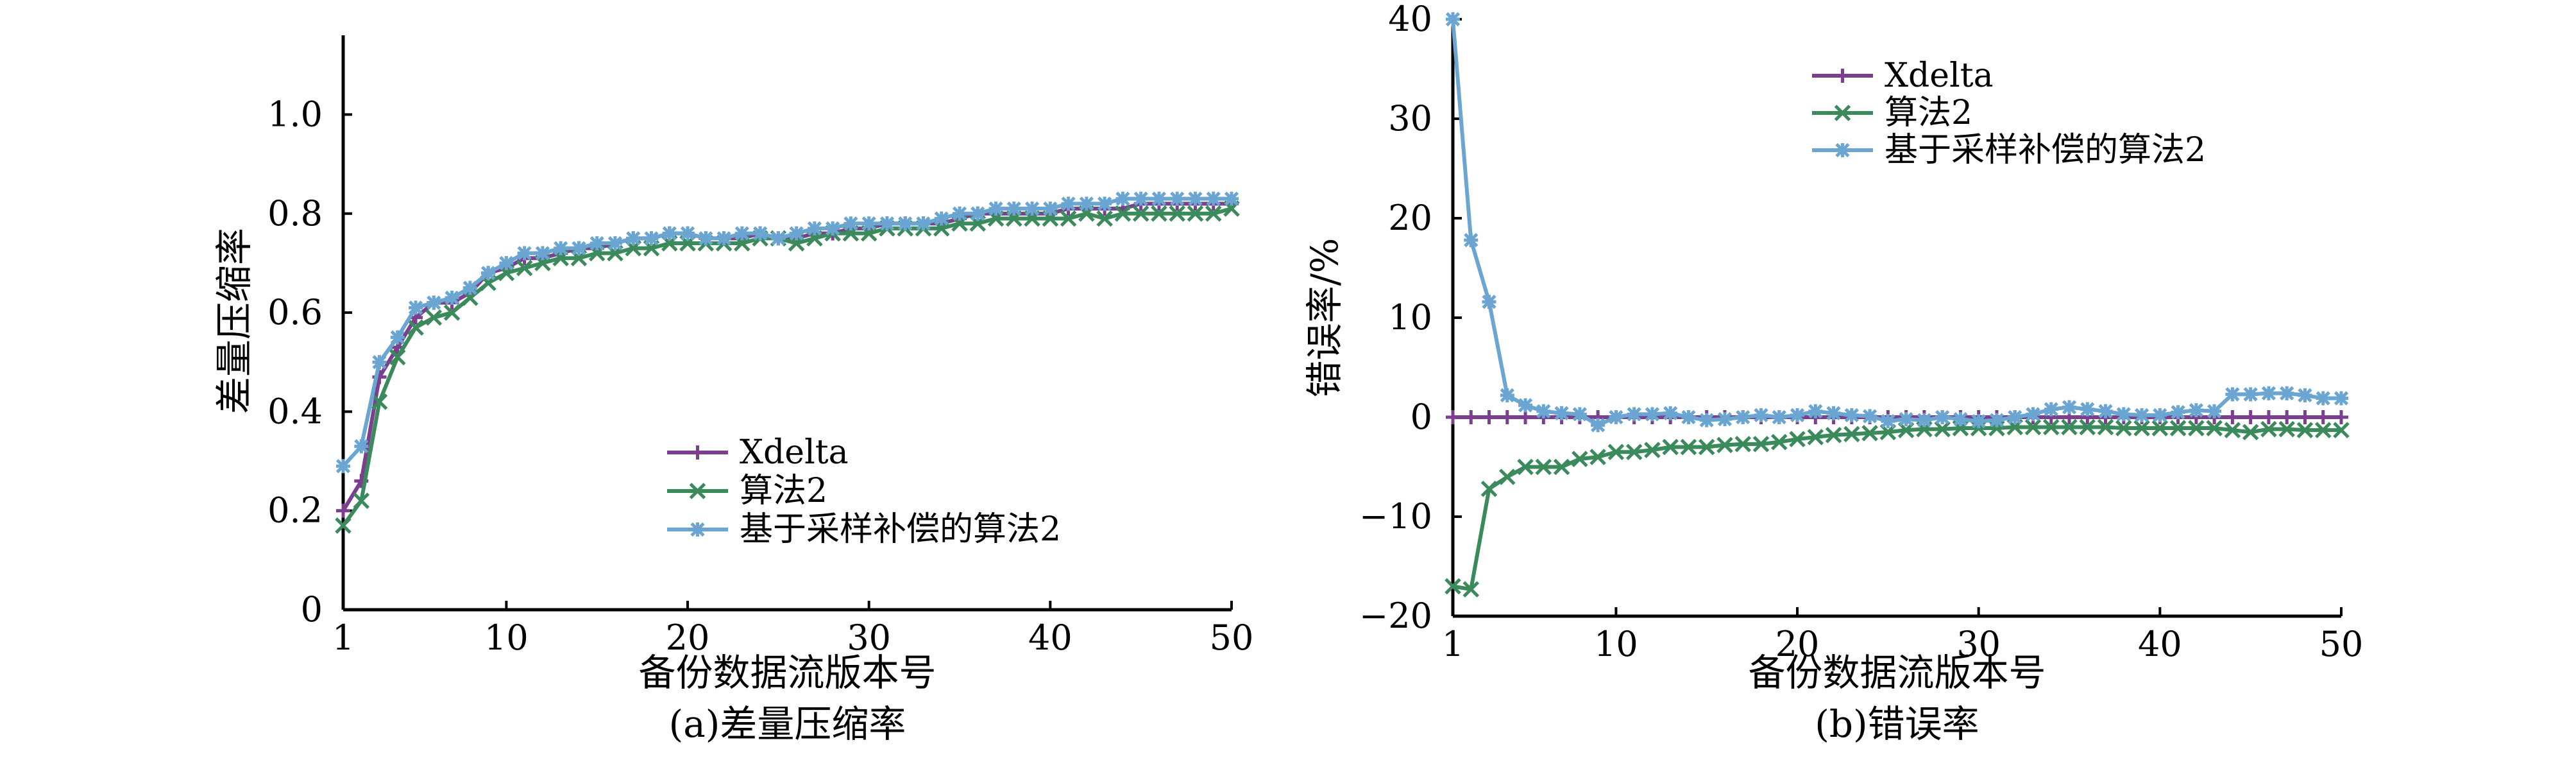 Image resolution: width=2576 pixels, height=758 pixels. What do you see at coordinates (1410, 317) in the screenshot?
I see `y-tick-label: 10` at bounding box center [1410, 317].